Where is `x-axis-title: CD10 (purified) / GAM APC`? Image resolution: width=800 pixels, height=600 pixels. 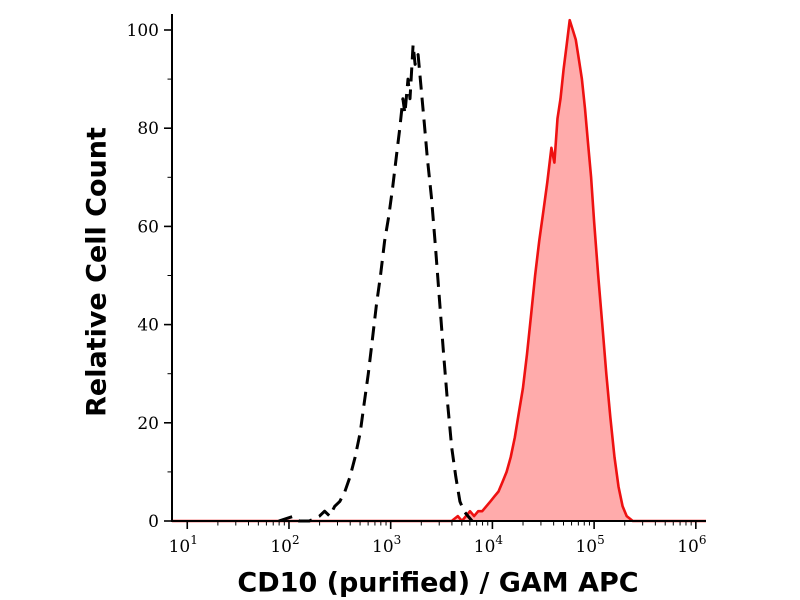
x-axis-title: CD10 (purified) / GAM APC is located at coordinates (438, 583).